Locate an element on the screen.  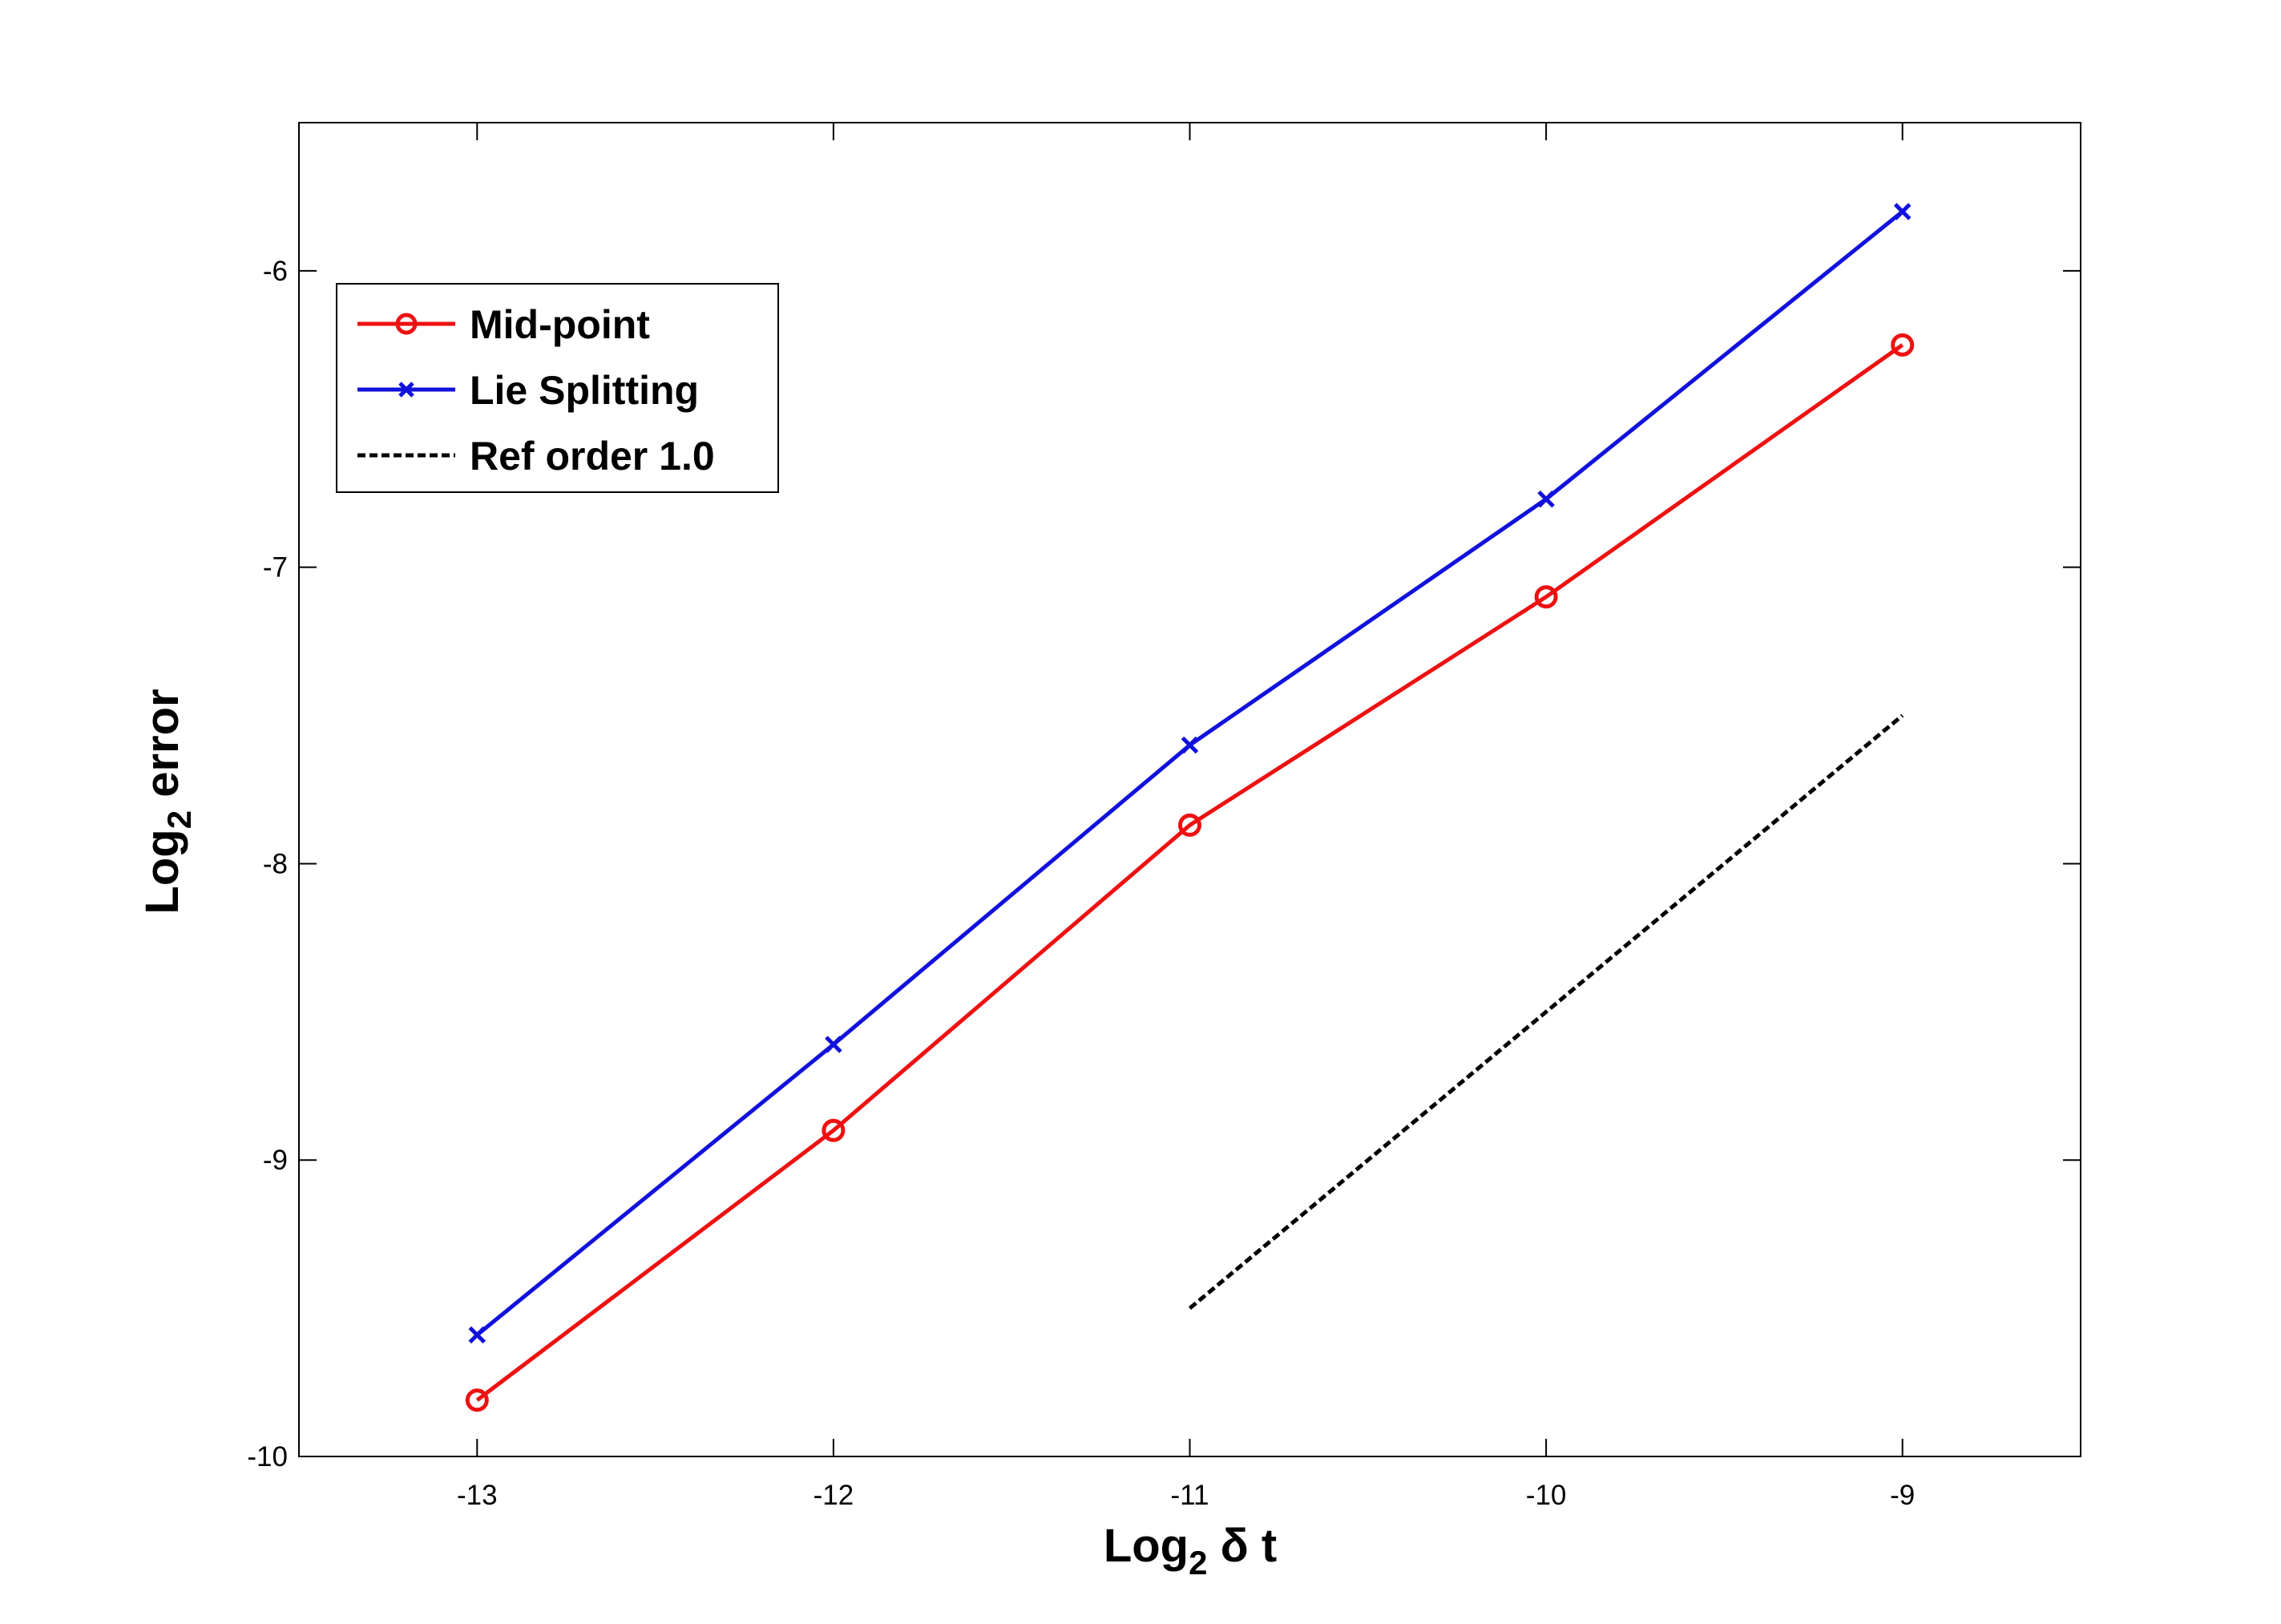
legend-label-ref-order-1-0: Ref order 1.0 is located at coordinates (593, 456).